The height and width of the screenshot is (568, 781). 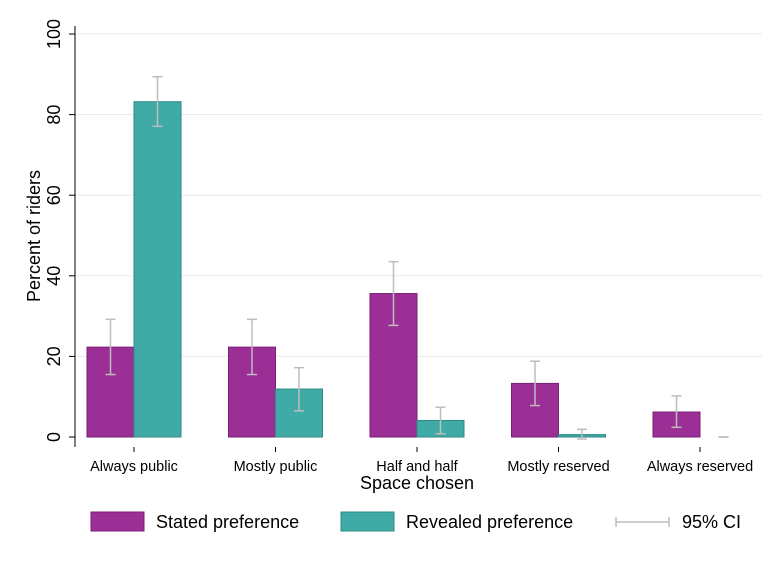 What do you see at coordinates (276, 467) in the screenshot?
I see `x-tick-label: Mostly public` at bounding box center [276, 467].